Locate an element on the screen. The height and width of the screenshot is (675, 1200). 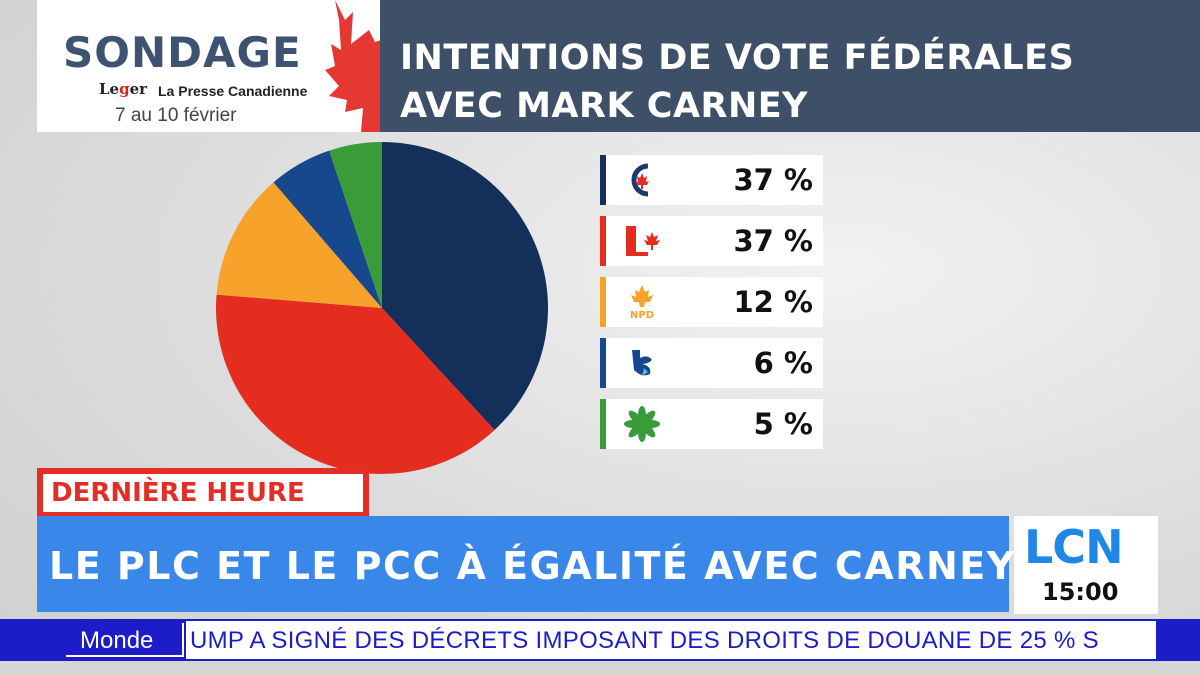
legend-row-liberal: 37 % is located at coordinates (711, 241).